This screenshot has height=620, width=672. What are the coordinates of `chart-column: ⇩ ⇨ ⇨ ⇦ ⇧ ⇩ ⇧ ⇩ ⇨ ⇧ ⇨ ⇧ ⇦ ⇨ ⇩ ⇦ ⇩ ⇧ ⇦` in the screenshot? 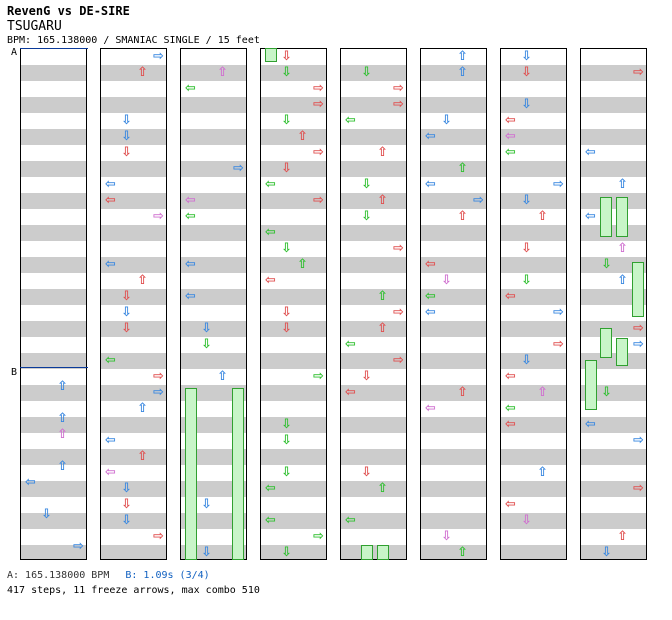 It's located at (373, 304).